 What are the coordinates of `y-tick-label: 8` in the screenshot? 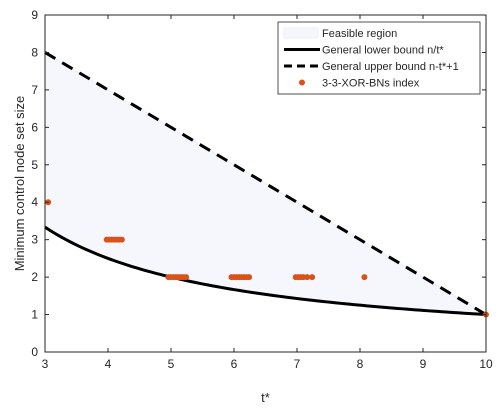 It's located at (34, 52).